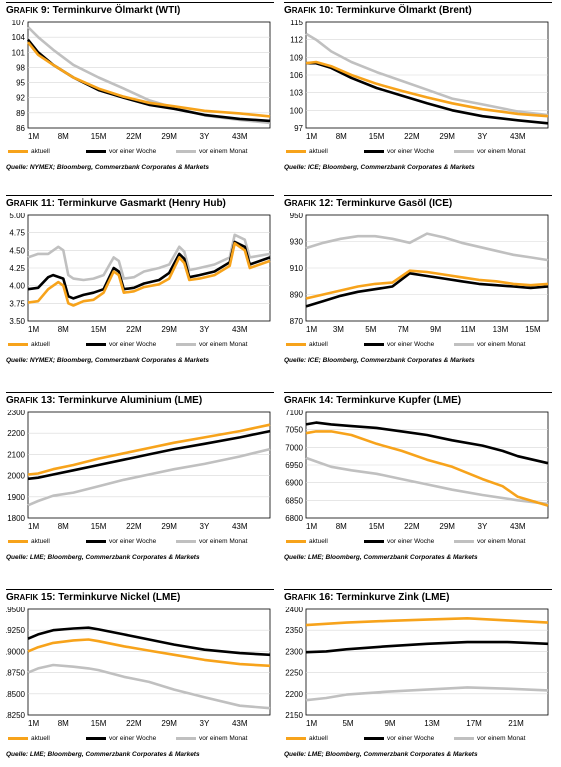  What do you see at coordinates (121, 738) in the screenshot?
I see `legend-item-woche: vor einer Woche` at bounding box center [121, 738].